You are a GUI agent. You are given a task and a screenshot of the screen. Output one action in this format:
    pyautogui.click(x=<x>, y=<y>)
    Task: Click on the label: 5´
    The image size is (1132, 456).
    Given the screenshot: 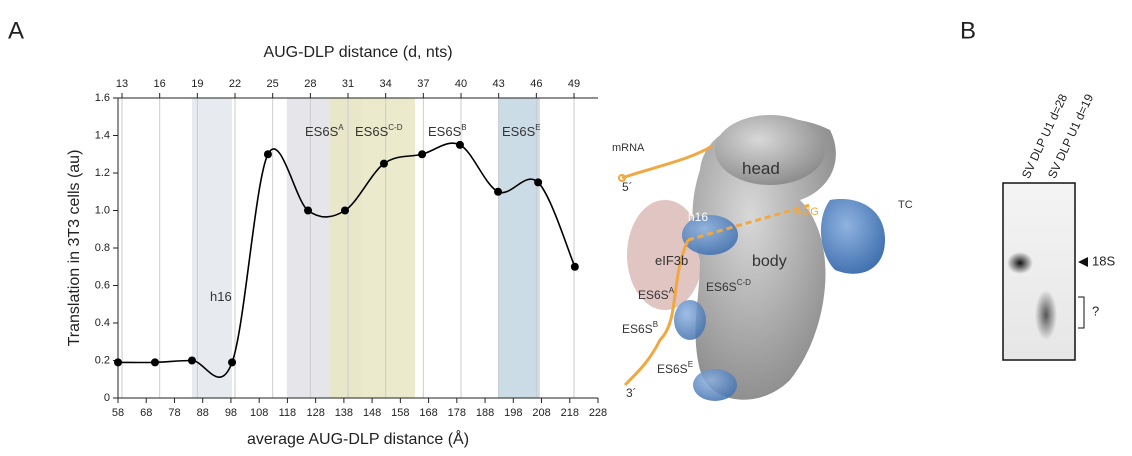 What is the action you would take?
    pyautogui.click(x=627, y=187)
    